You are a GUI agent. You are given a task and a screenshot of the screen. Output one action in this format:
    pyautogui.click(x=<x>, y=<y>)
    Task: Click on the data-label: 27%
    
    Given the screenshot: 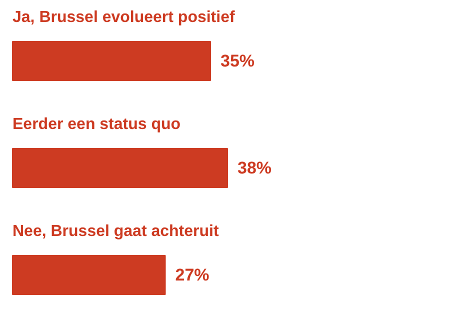 What is the action you would take?
    pyautogui.click(x=192, y=275)
    